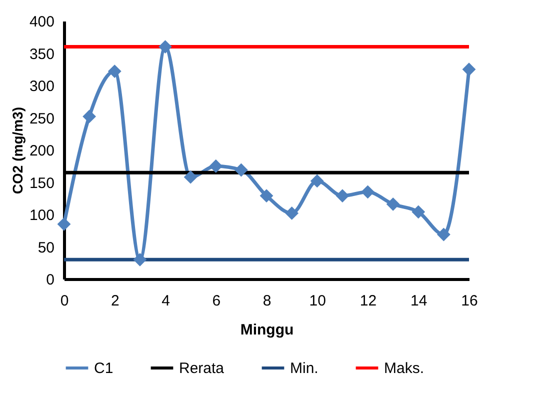 Image resolution: width=544 pixels, height=401 pixels. What do you see at coordinates (17, 150) in the screenshot?
I see `y-axis-title: CO2 (mg/m3)` at bounding box center [17, 150].